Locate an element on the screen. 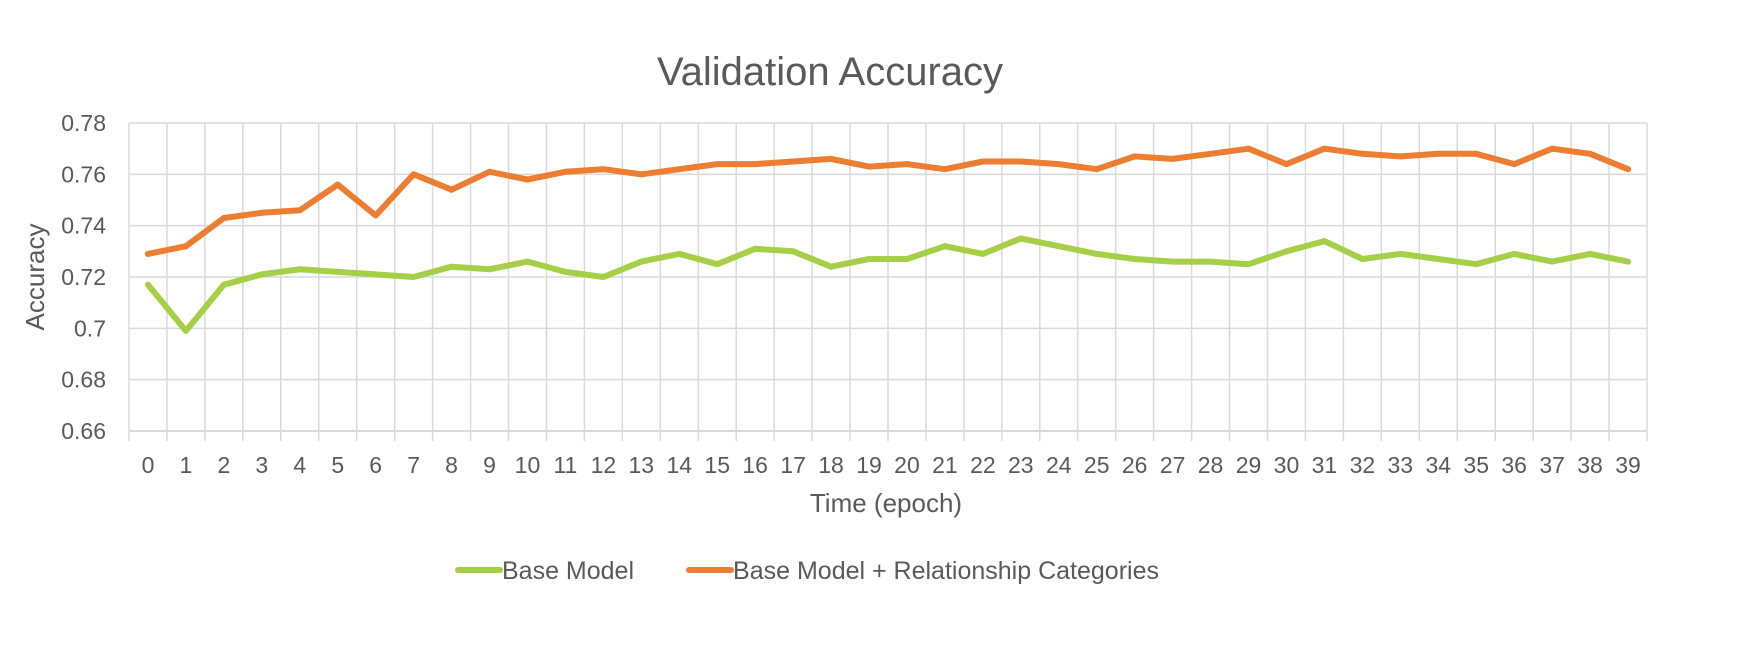 The image size is (1742, 658). x-tick-label: 27 is located at coordinates (1173, 465).